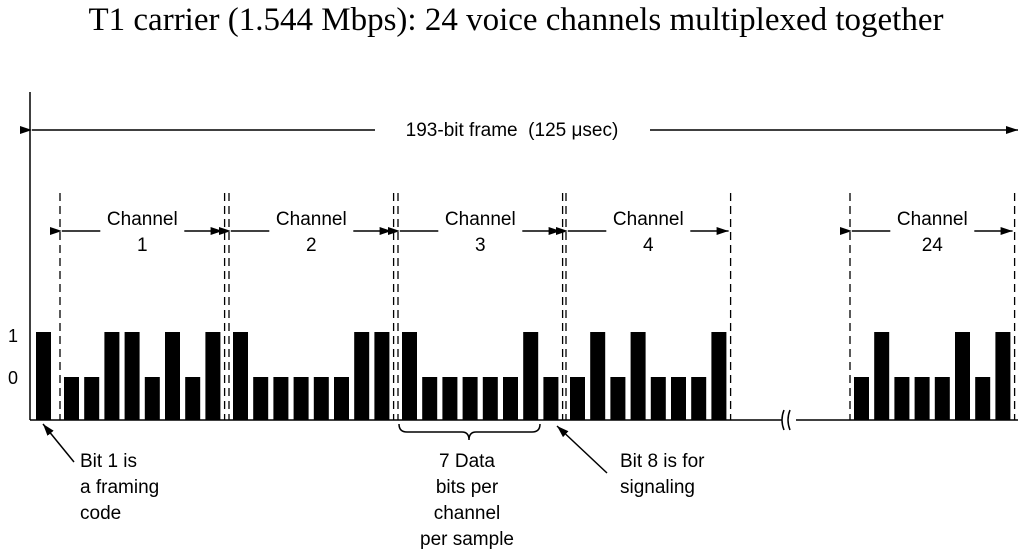 This screenshot has height=554, width=1032. What do you see at coordinates (469, 432) in the screenshot?
I see `data-bits-brace` at bounding box center [469, 432].